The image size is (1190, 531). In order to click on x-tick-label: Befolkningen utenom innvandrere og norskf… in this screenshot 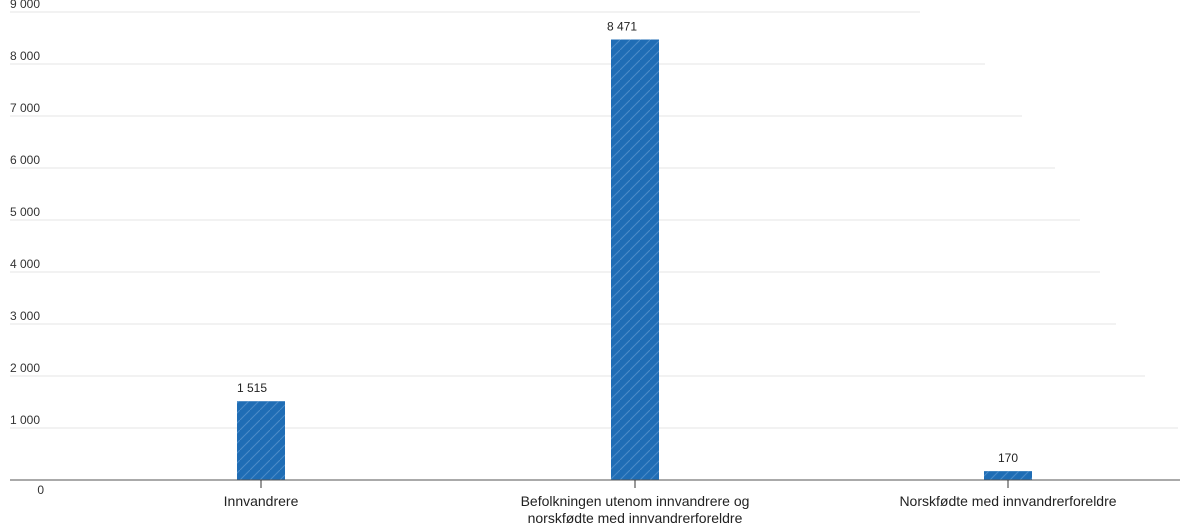, I will do `click(635, 509)`.